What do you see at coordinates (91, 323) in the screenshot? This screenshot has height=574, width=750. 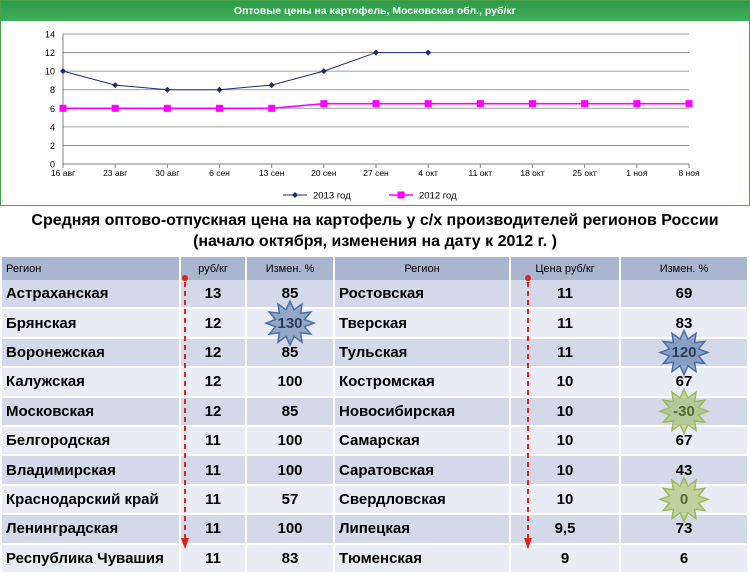 I see `cell-region-a: Брянская` at bounding box center [91, 323].